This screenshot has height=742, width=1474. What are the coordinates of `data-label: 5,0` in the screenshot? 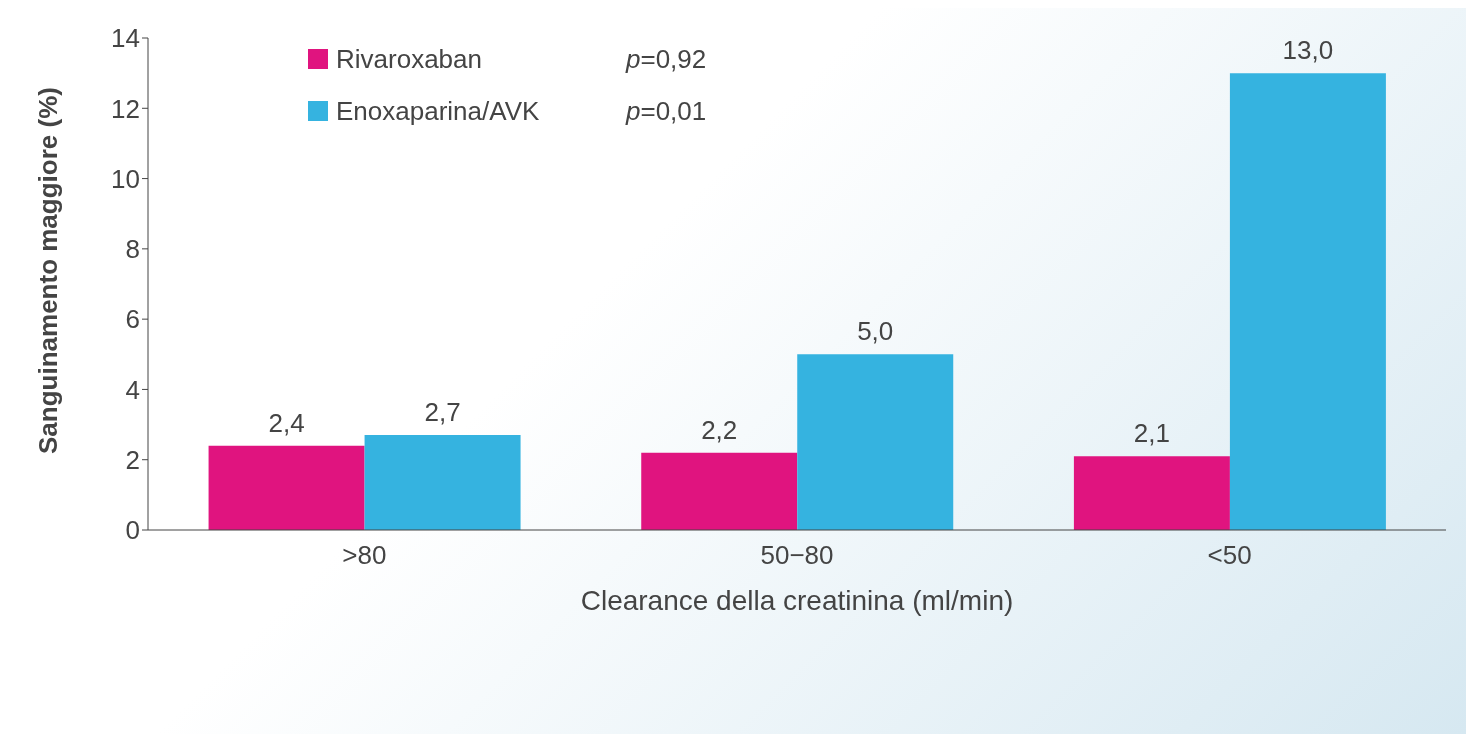 It's located at (875, 331).